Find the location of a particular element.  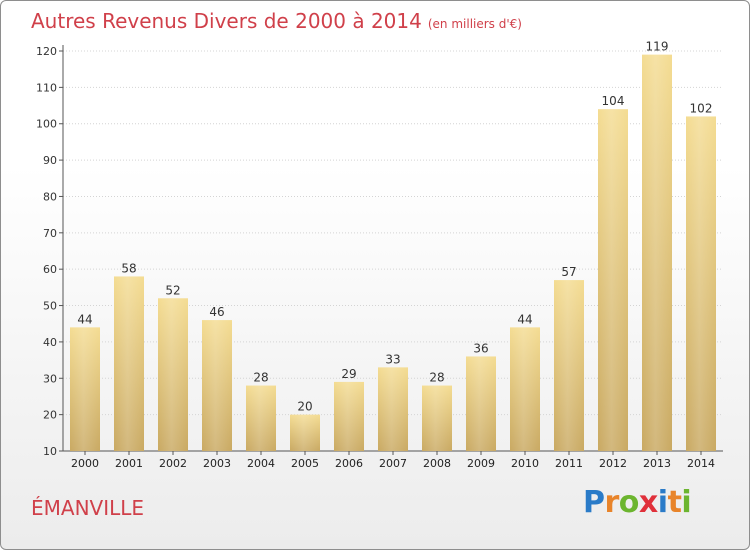

logo-letter: P is located at coordinates (594, 502).